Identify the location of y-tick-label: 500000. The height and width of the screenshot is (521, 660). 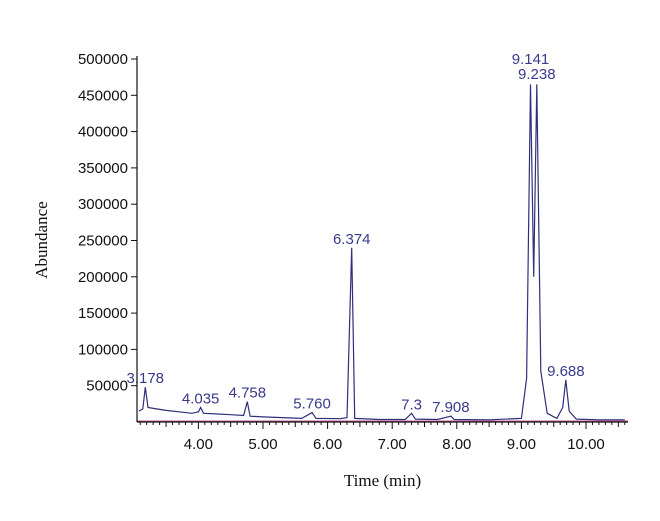
(103, 59).